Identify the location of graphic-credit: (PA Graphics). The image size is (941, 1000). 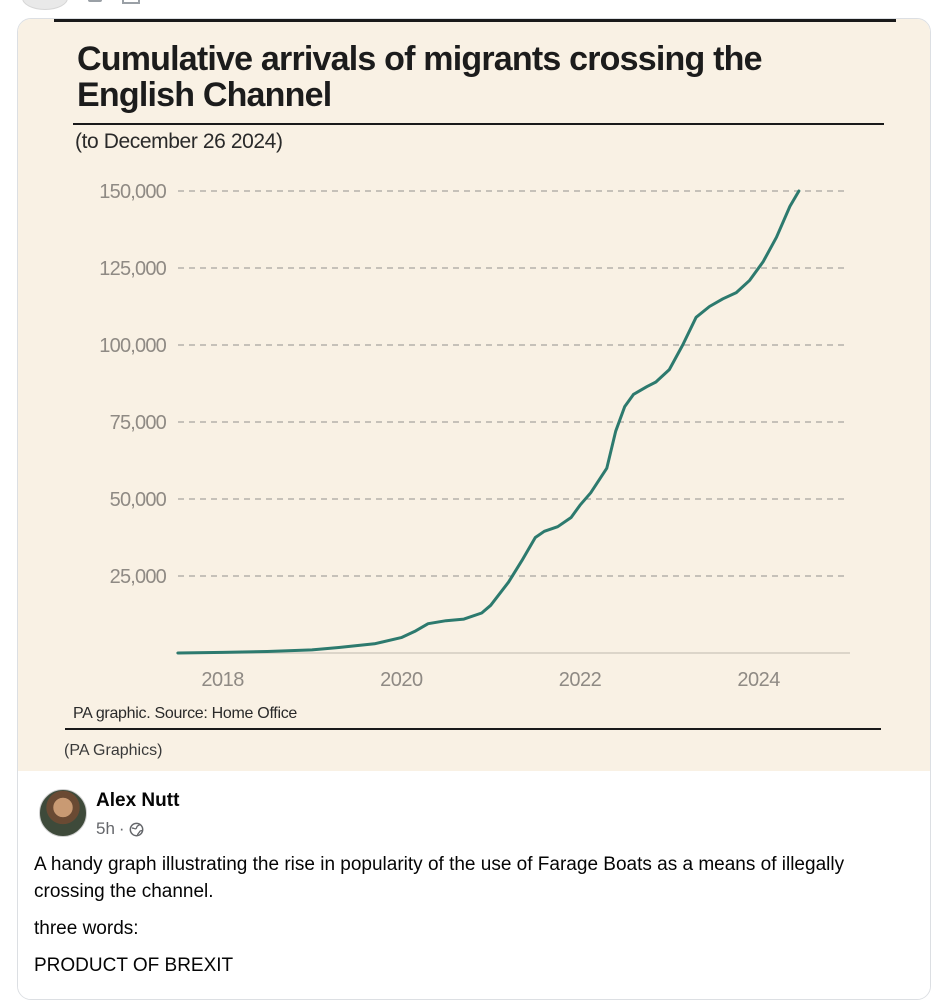
(113, 750).